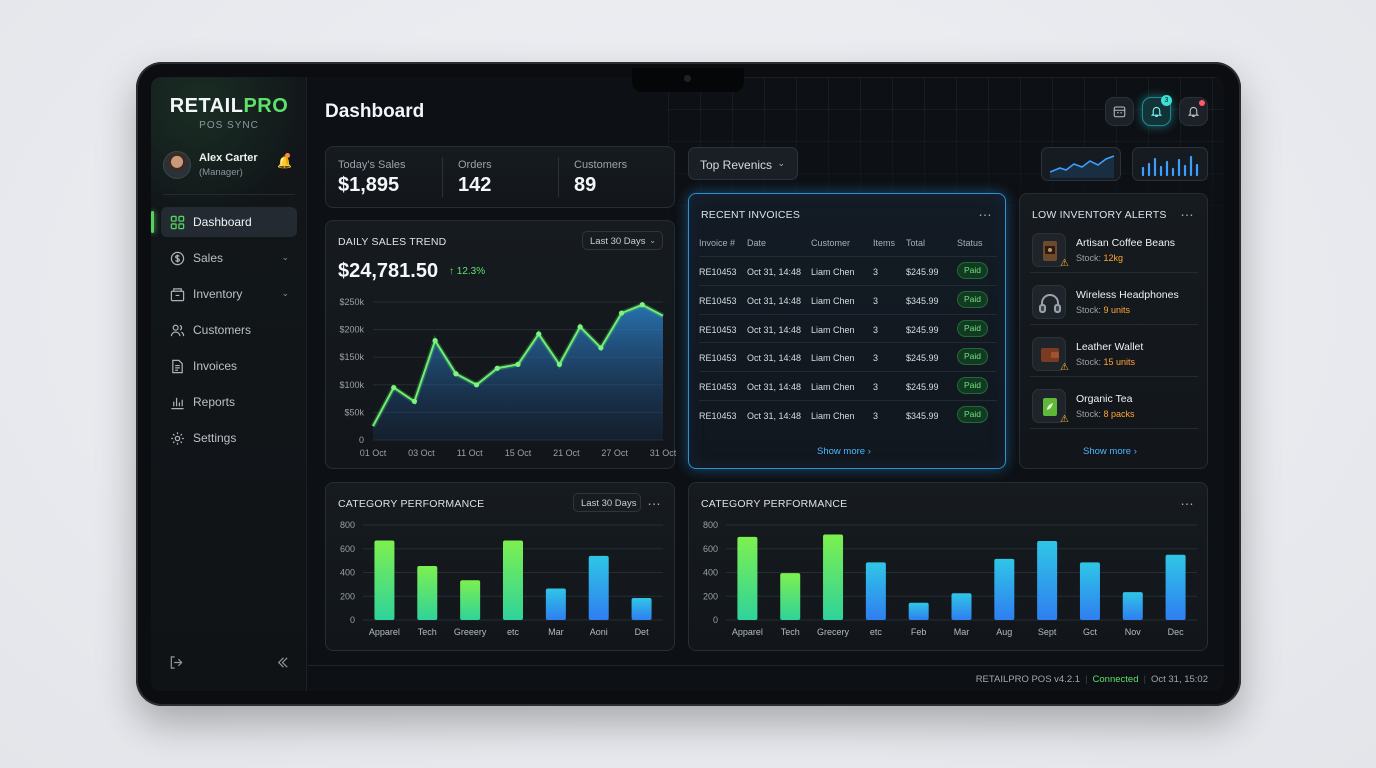  I want to click on y-tick-label: 600, so click(710, 549).